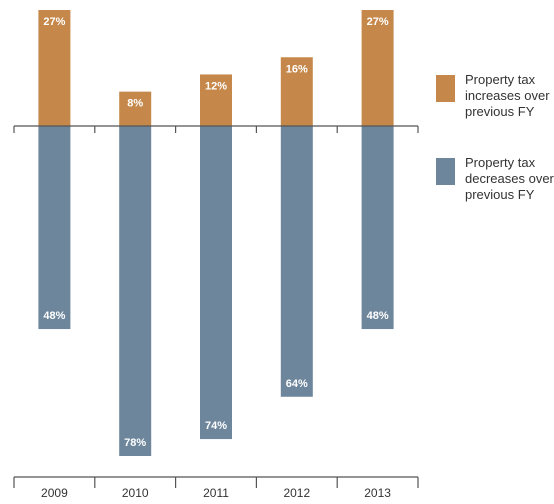 This screenshot has width=554, height=504. What do you see at coordinates (135, 493) in the screenshot?
I see `category-label-2010: 2010` at bounding box center [135, 493].